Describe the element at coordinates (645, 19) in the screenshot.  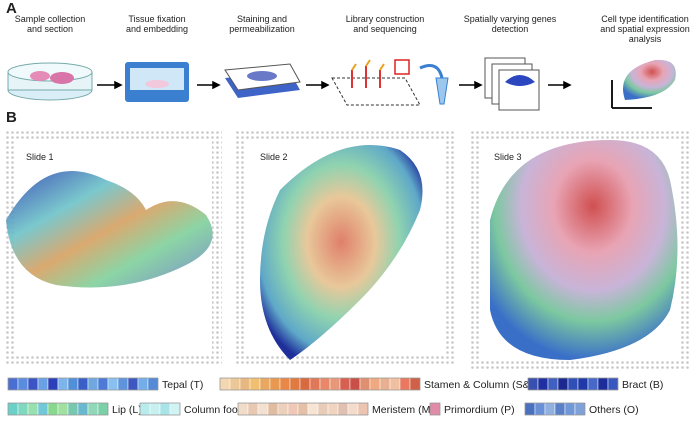
I see `step-label: Cell type identification` at that location.